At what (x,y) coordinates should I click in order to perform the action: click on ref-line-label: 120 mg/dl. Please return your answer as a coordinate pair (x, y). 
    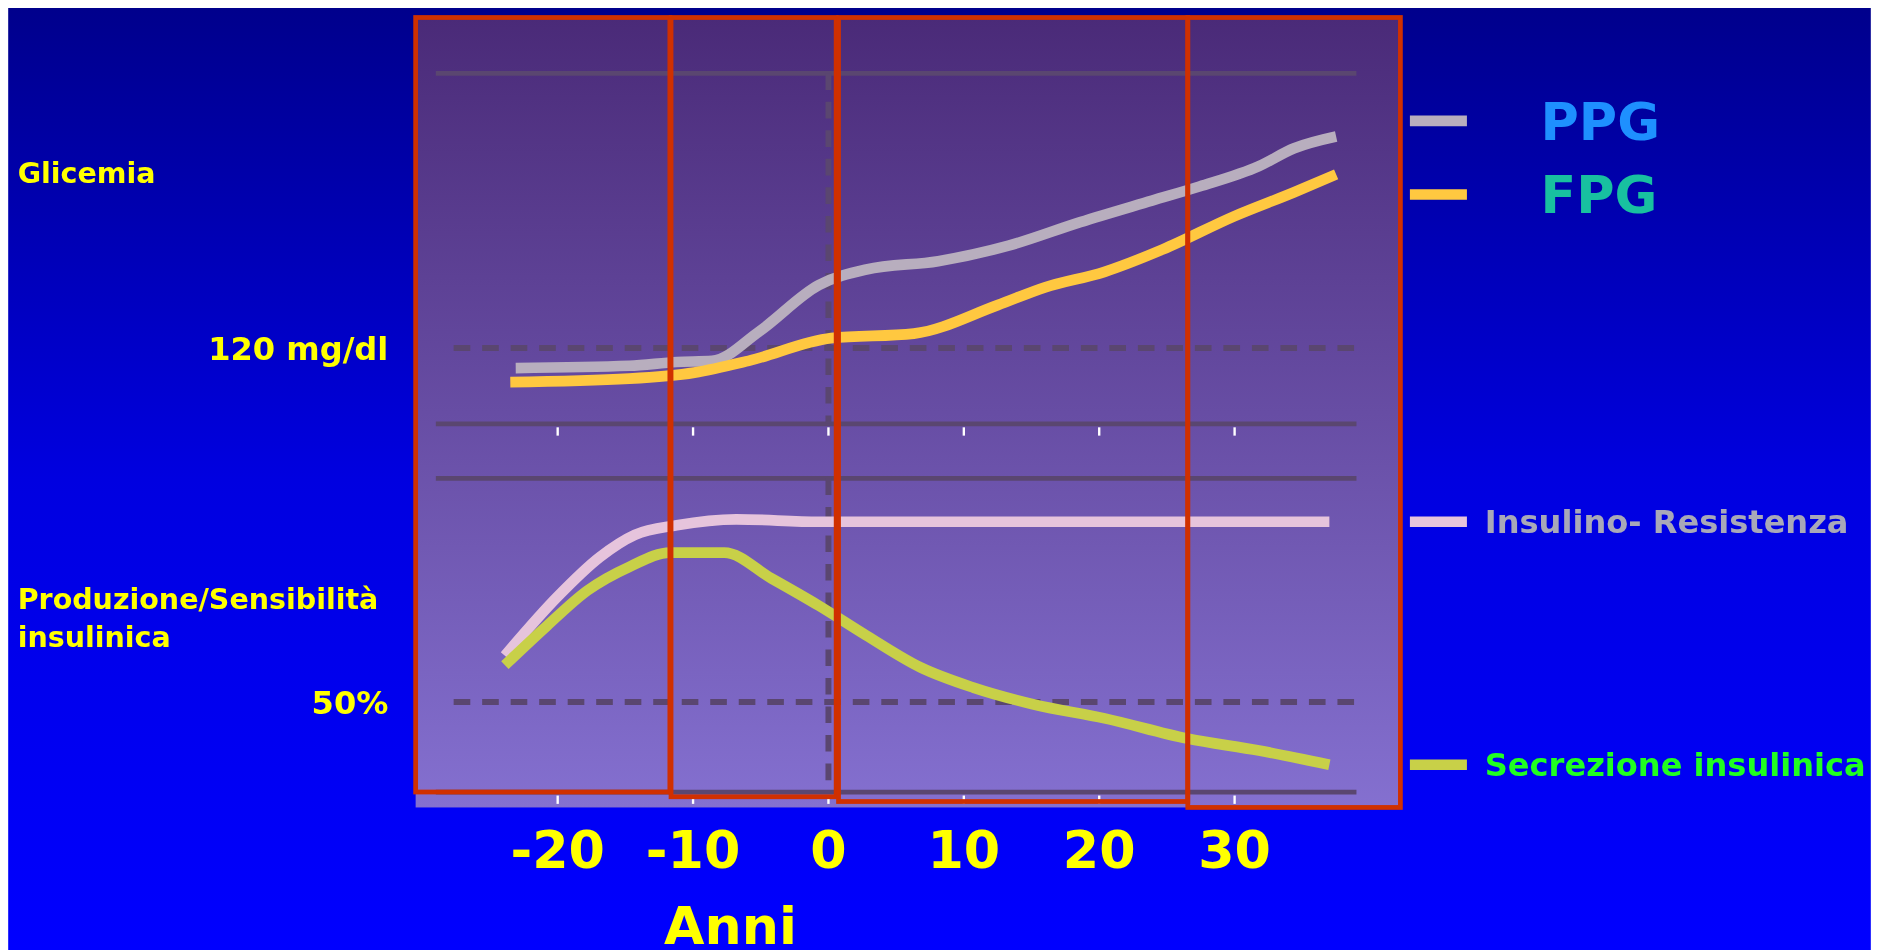
    Looking at the image, I should click on (298, 348).